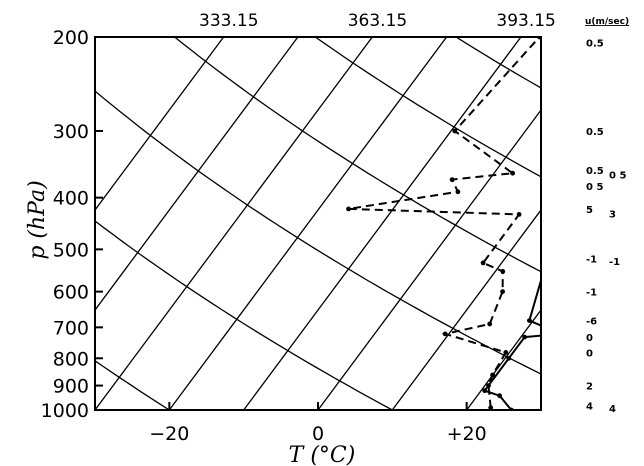 This screenshot has width=644, height=466. I want to click on x-axis-ticks: −20 0 +20, so click(318, 423).